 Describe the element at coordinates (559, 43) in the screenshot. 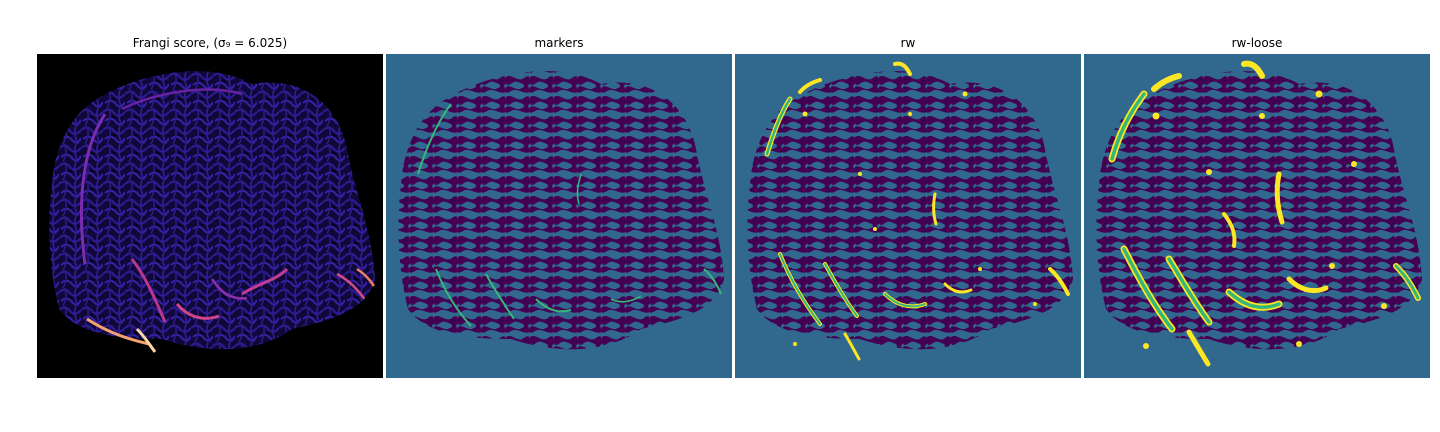

I see `markers-title: markers` at that location.